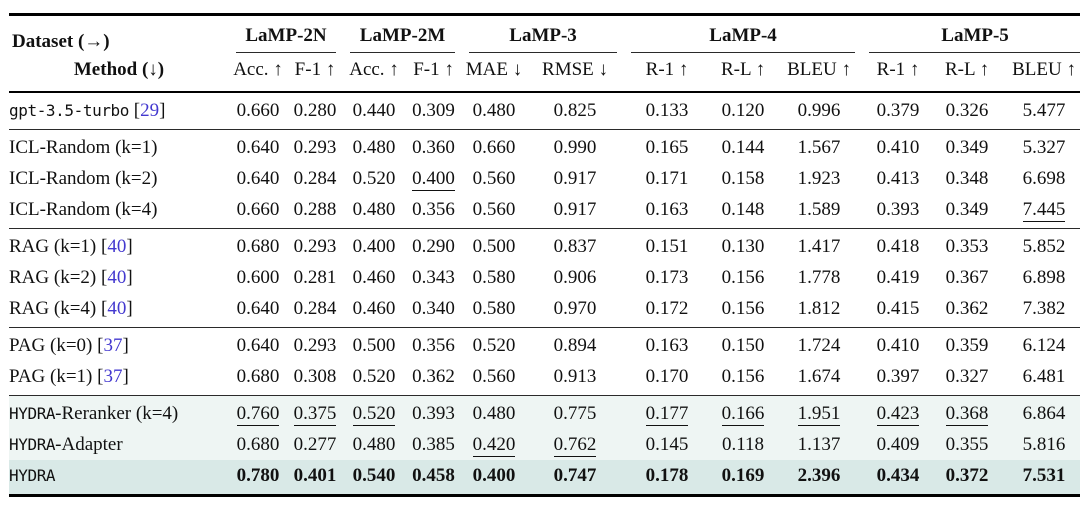 Image resolution: width=1080 pixels, height=506 pixels. Describe the element at coordinates (967, 277) in the screenshot. I see `value-cell: 0.367` at that location.